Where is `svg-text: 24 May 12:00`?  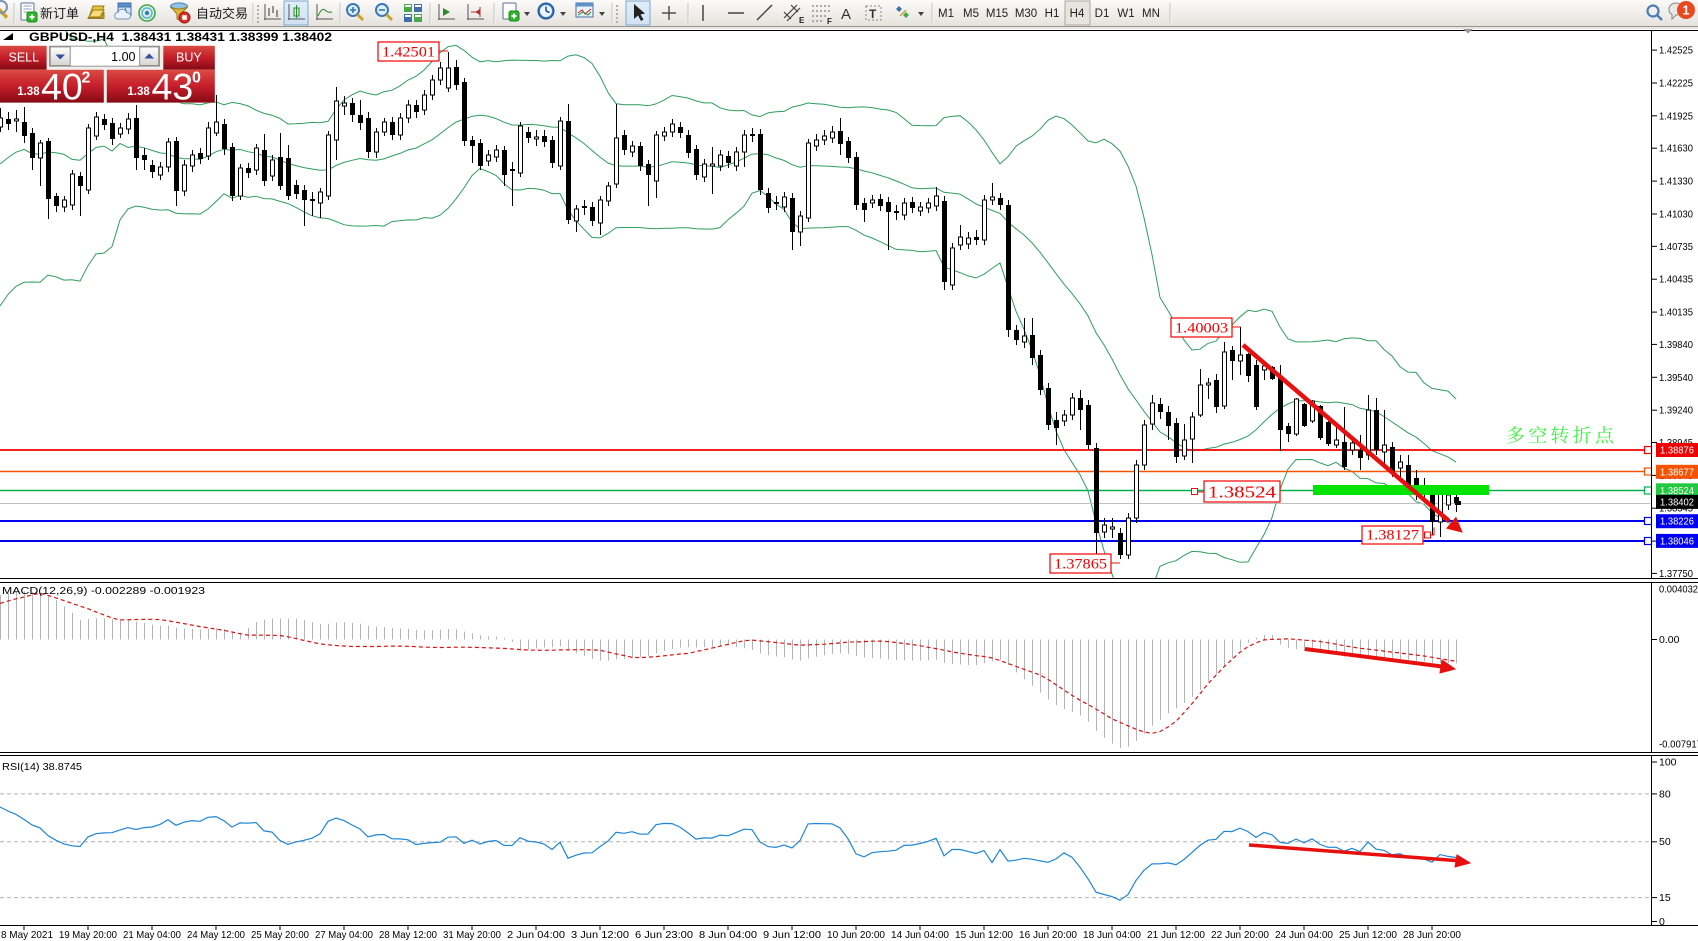 svg-text: 24 May 12:00 is located at coordinates (216, 935).